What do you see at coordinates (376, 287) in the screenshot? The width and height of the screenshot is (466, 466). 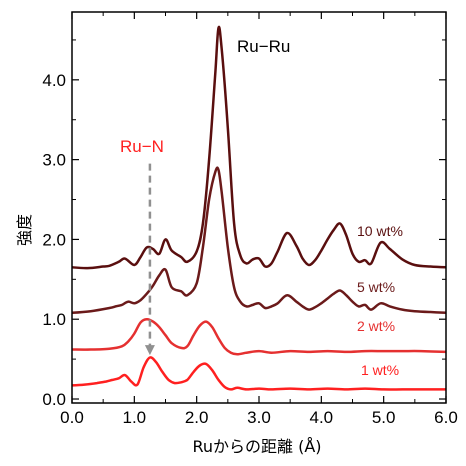 I see `series-label-5wt: 5 wt%` at bounding box center [376, 287].